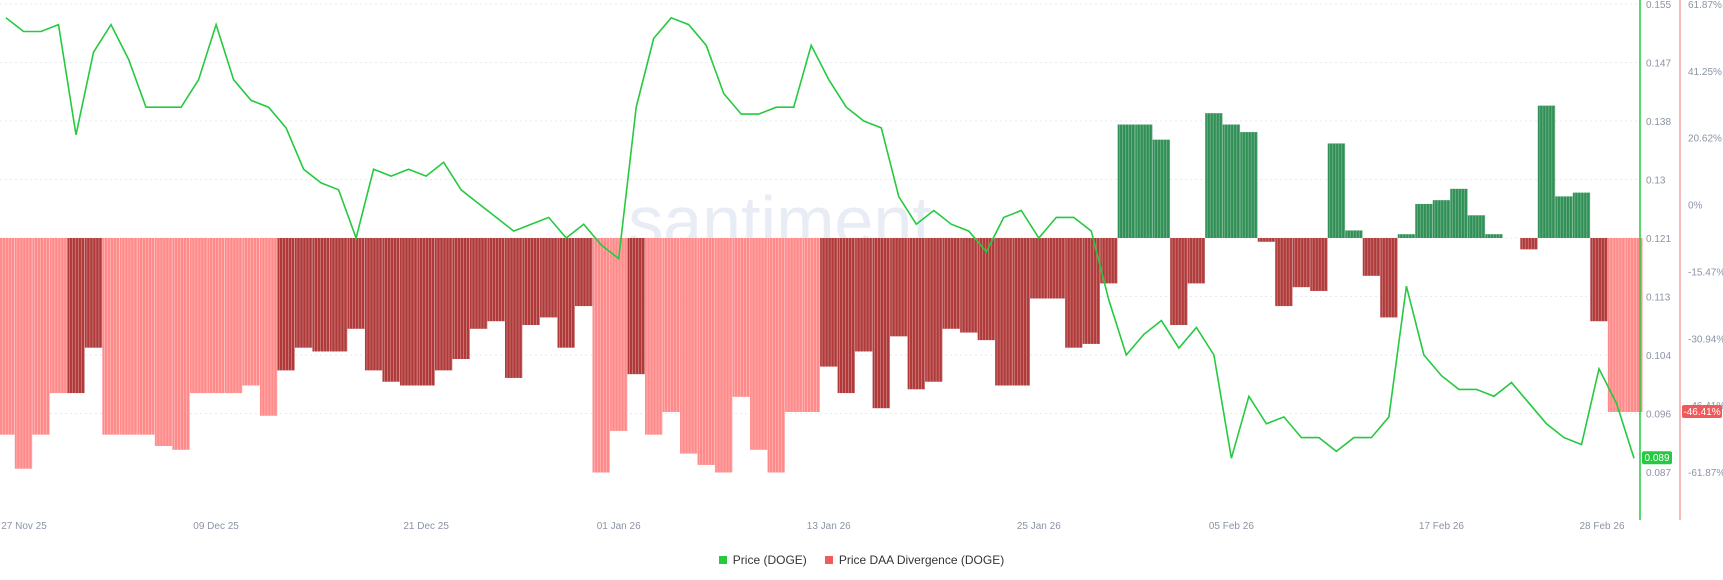 This screenshot has width=1723, height=580. What do you see at coordinates (1705, 139) in the screenshot?
I see `divergence-tick-label: 20.62%` at bounding box center [1705, 139].